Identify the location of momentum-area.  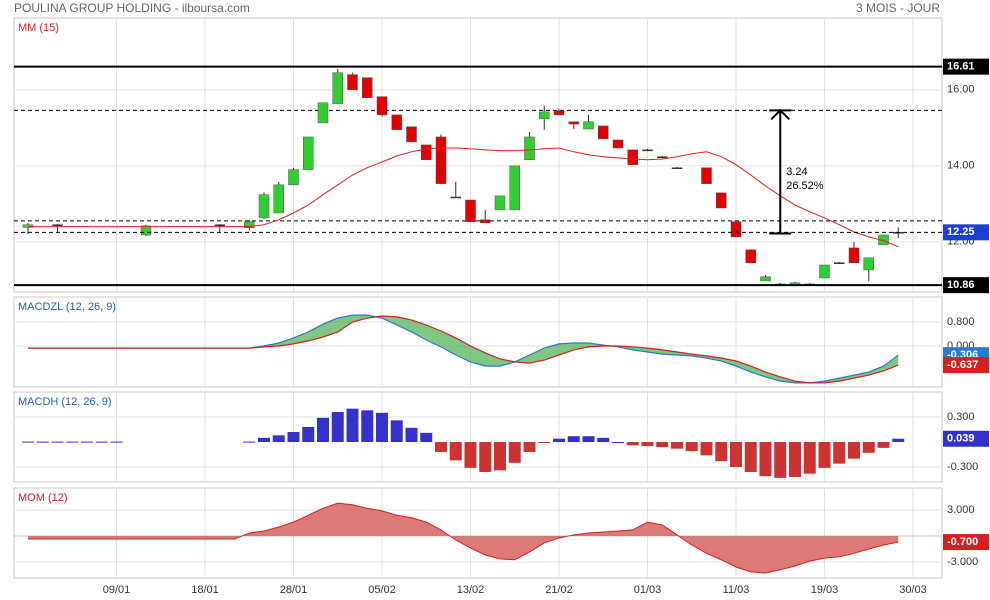
(463, 538).